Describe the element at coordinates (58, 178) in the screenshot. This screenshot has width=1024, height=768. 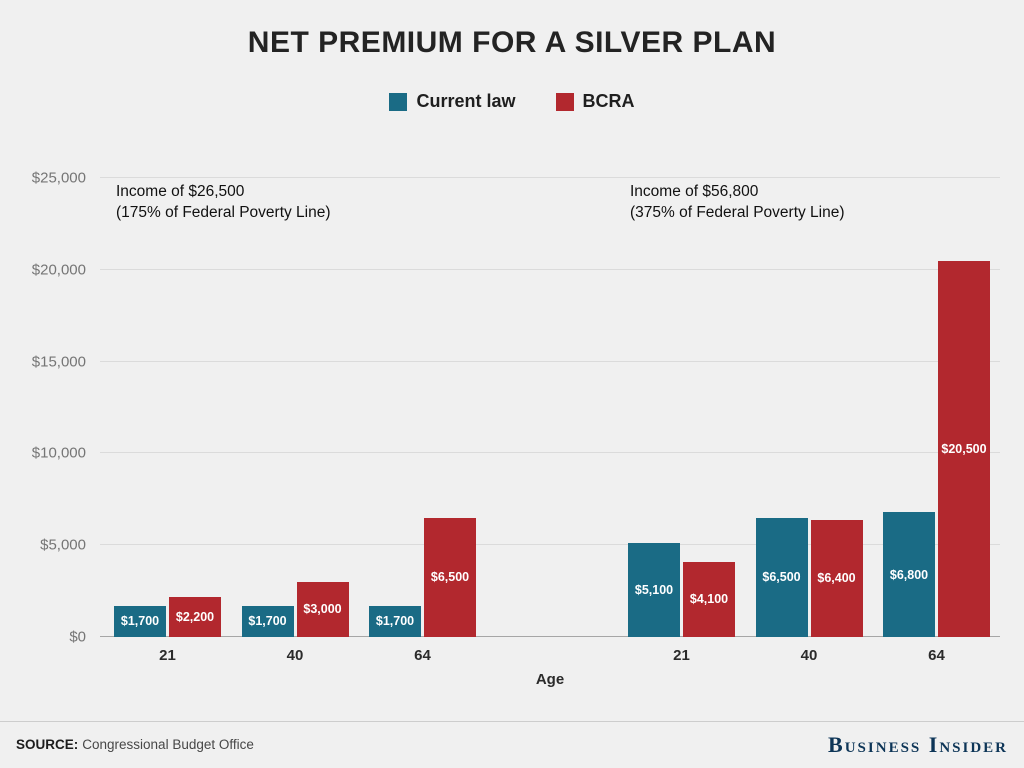
I see `y-tick-label: $25,000` at that location.